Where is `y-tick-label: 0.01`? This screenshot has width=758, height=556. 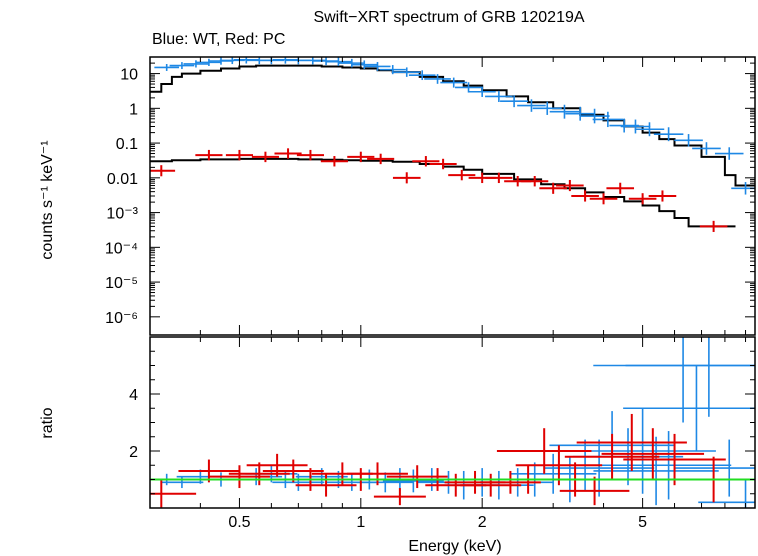 y-tick-label: 0.01 is located at coordinates (122, 179).